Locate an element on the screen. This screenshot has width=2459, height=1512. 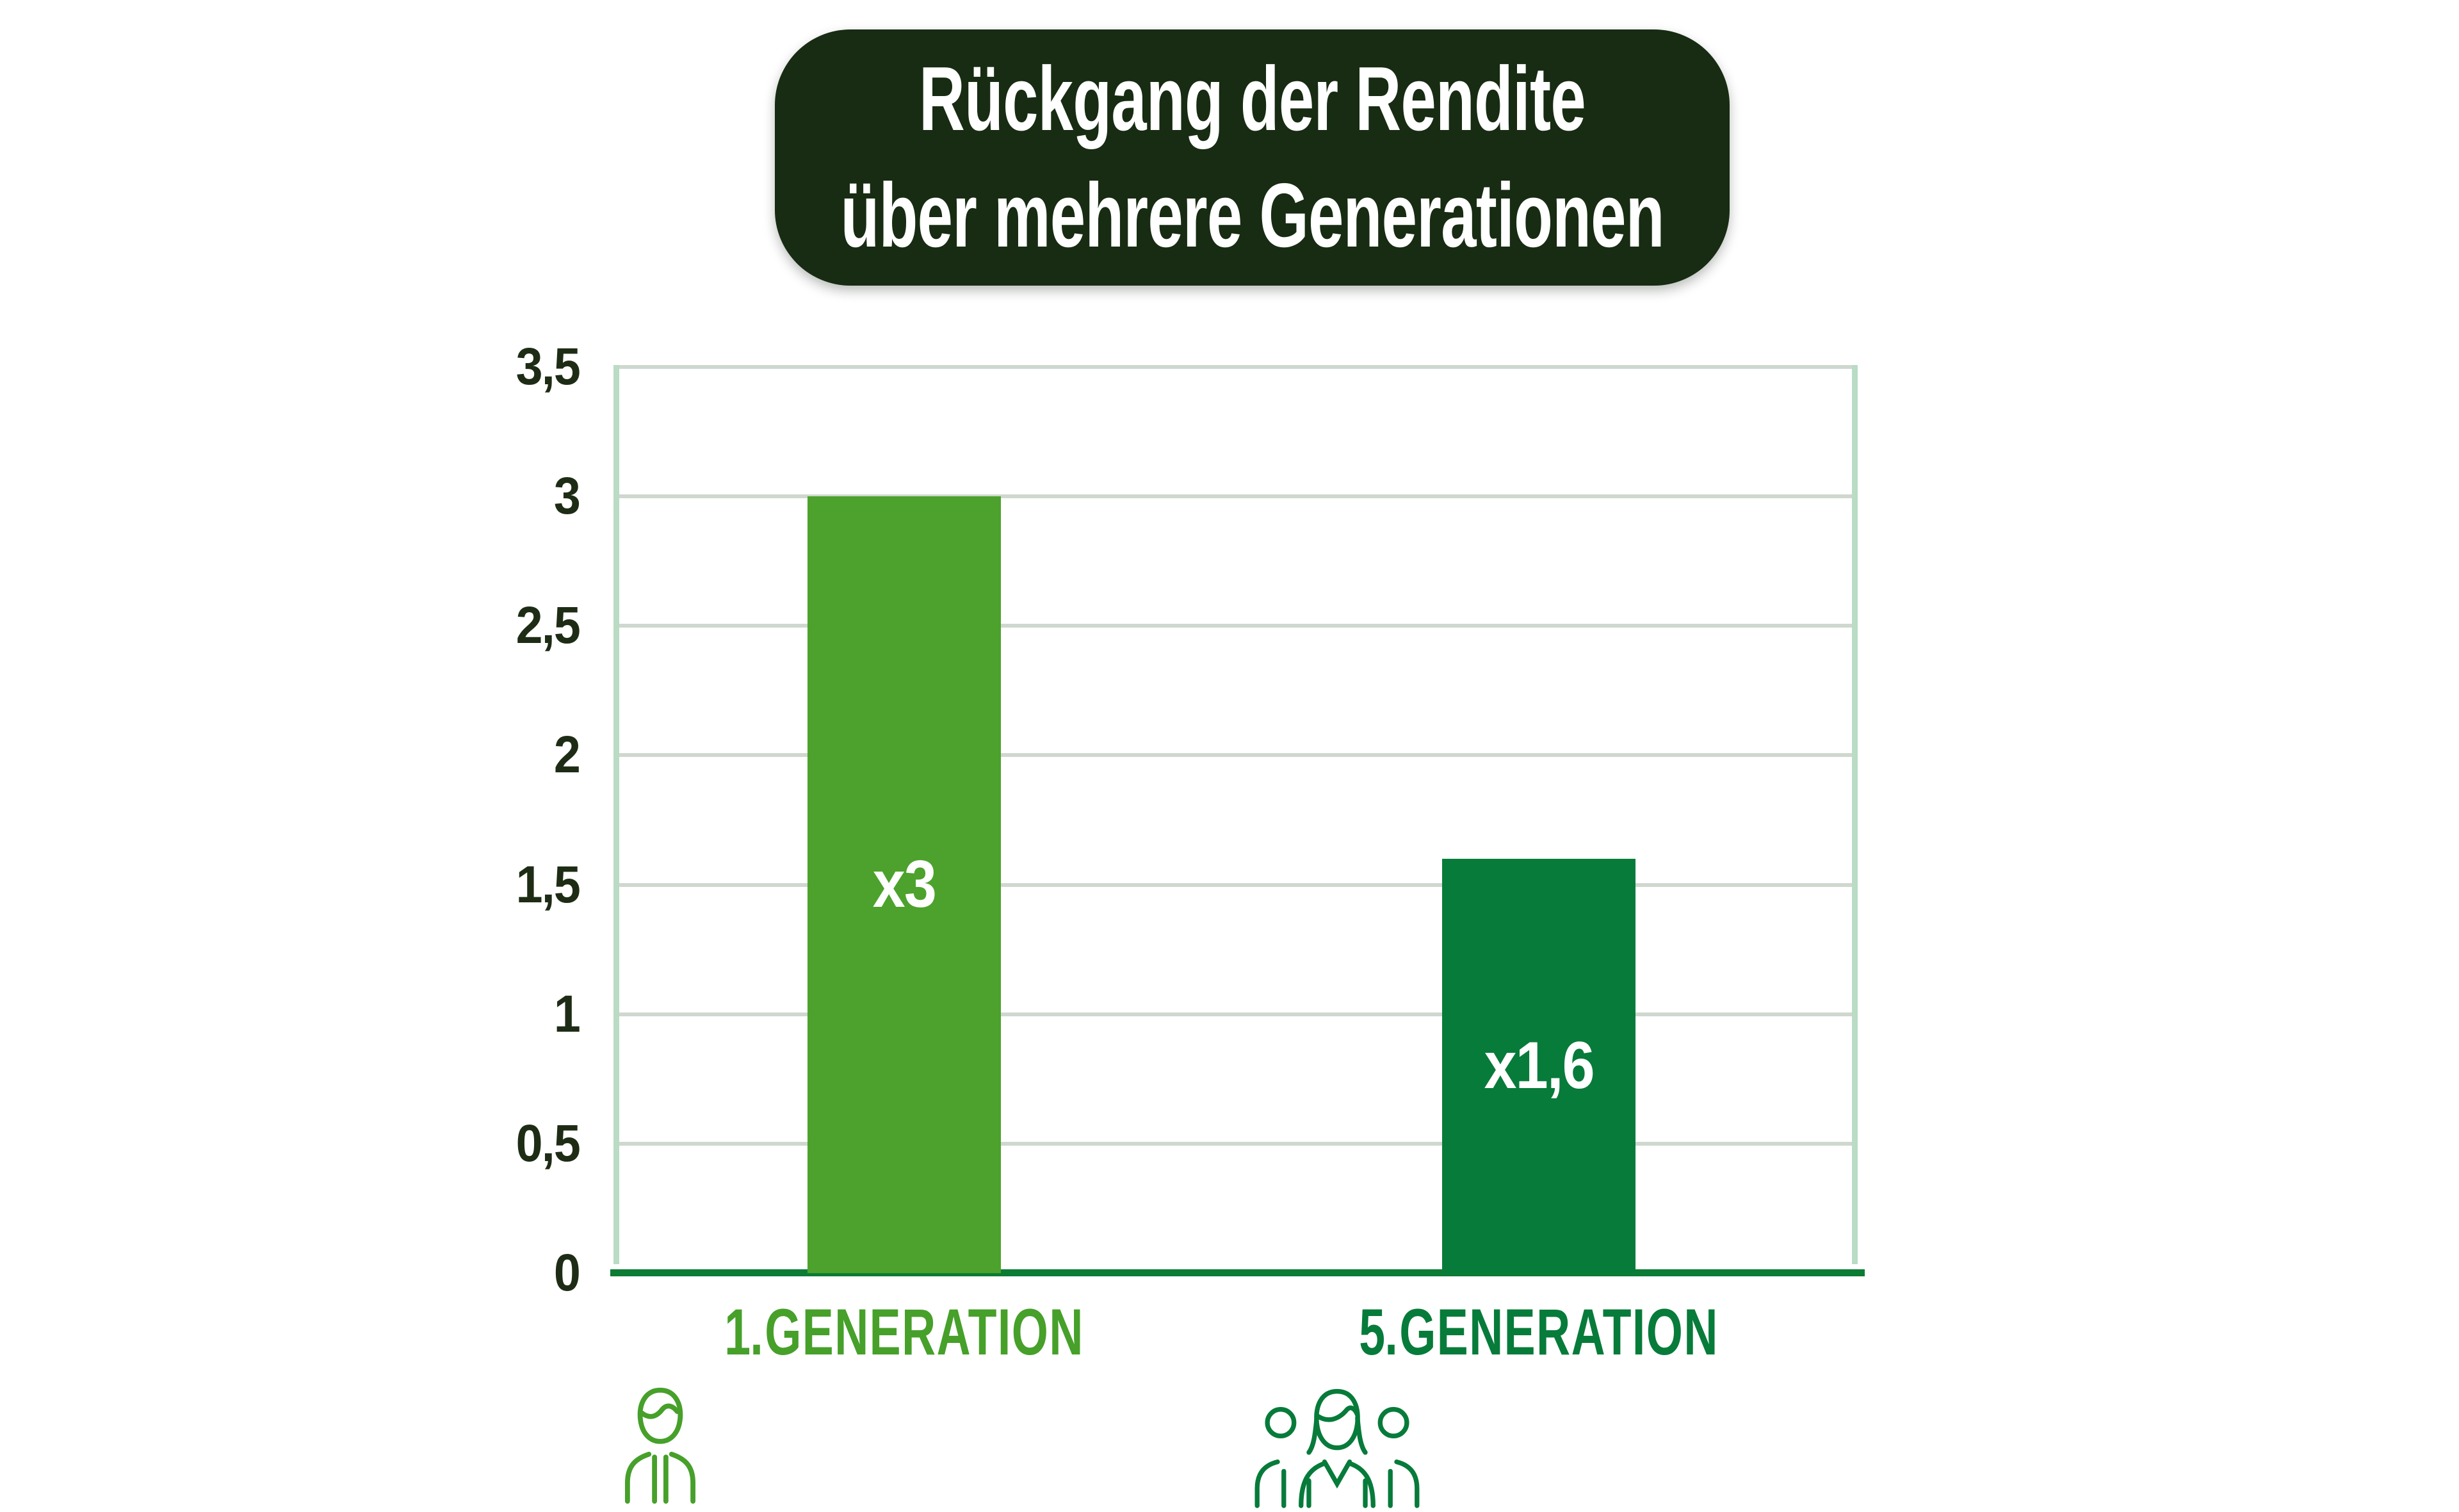
gridline-0,5 is located at coordinates (1235, 1143).